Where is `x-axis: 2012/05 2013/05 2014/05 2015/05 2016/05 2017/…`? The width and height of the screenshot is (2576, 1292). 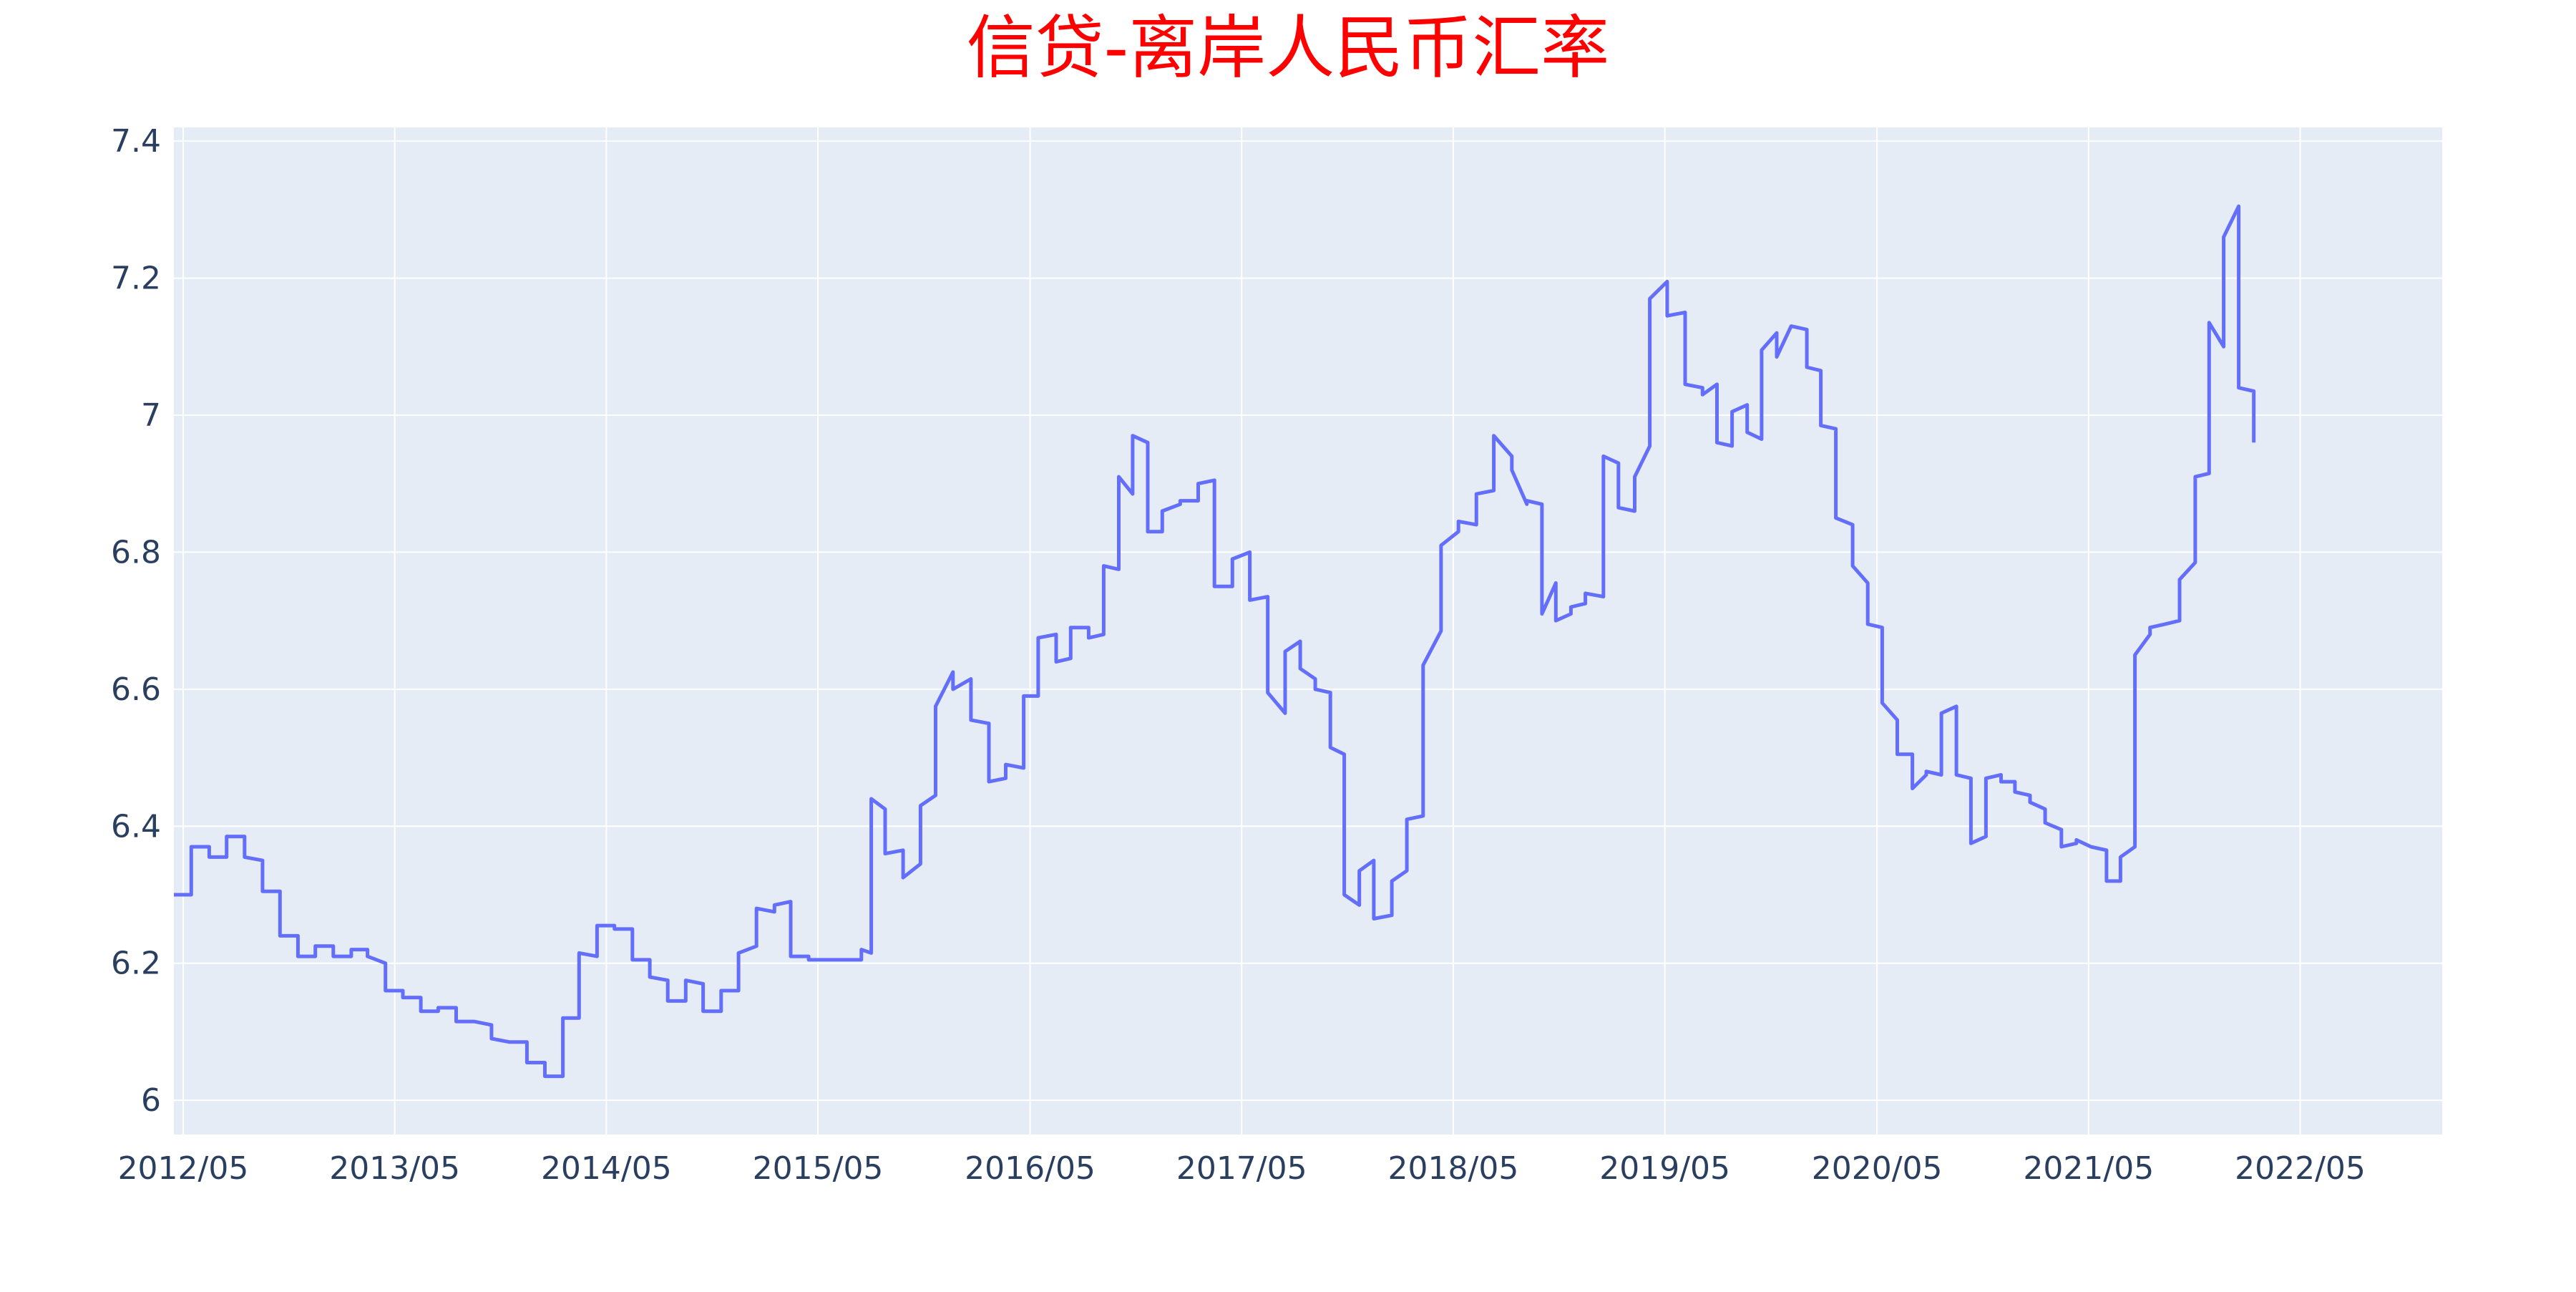
x-axis: 2012/05 2013/05 2014/05 2015/05 2016/05 2017/… is located at coordinates (1242, 1168).